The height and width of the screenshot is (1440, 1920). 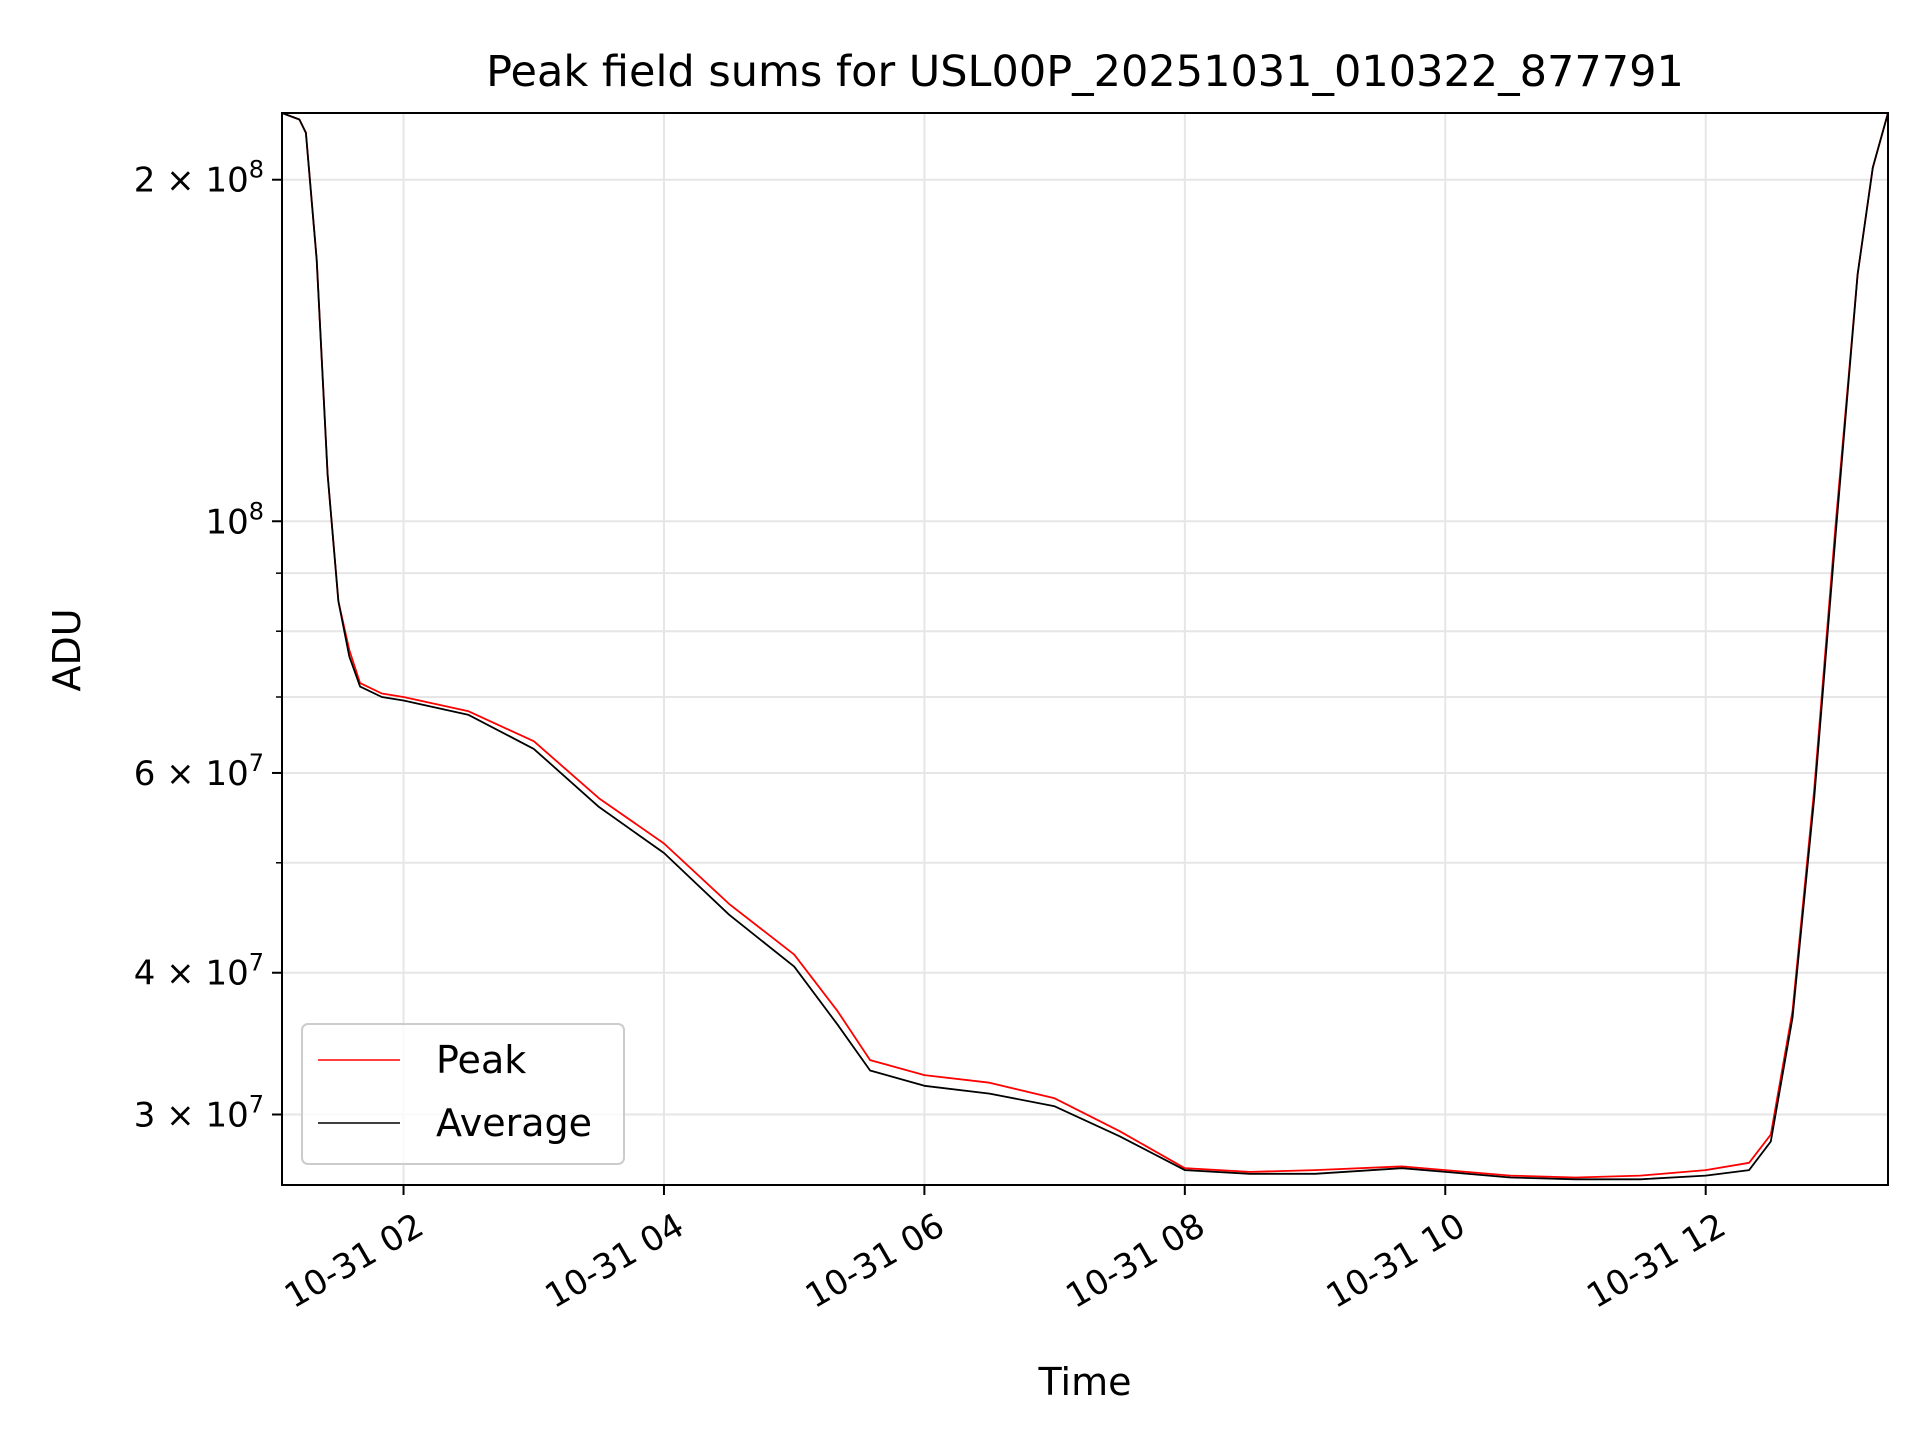 I want to click on legend-box, so click(x=463, y=1094).